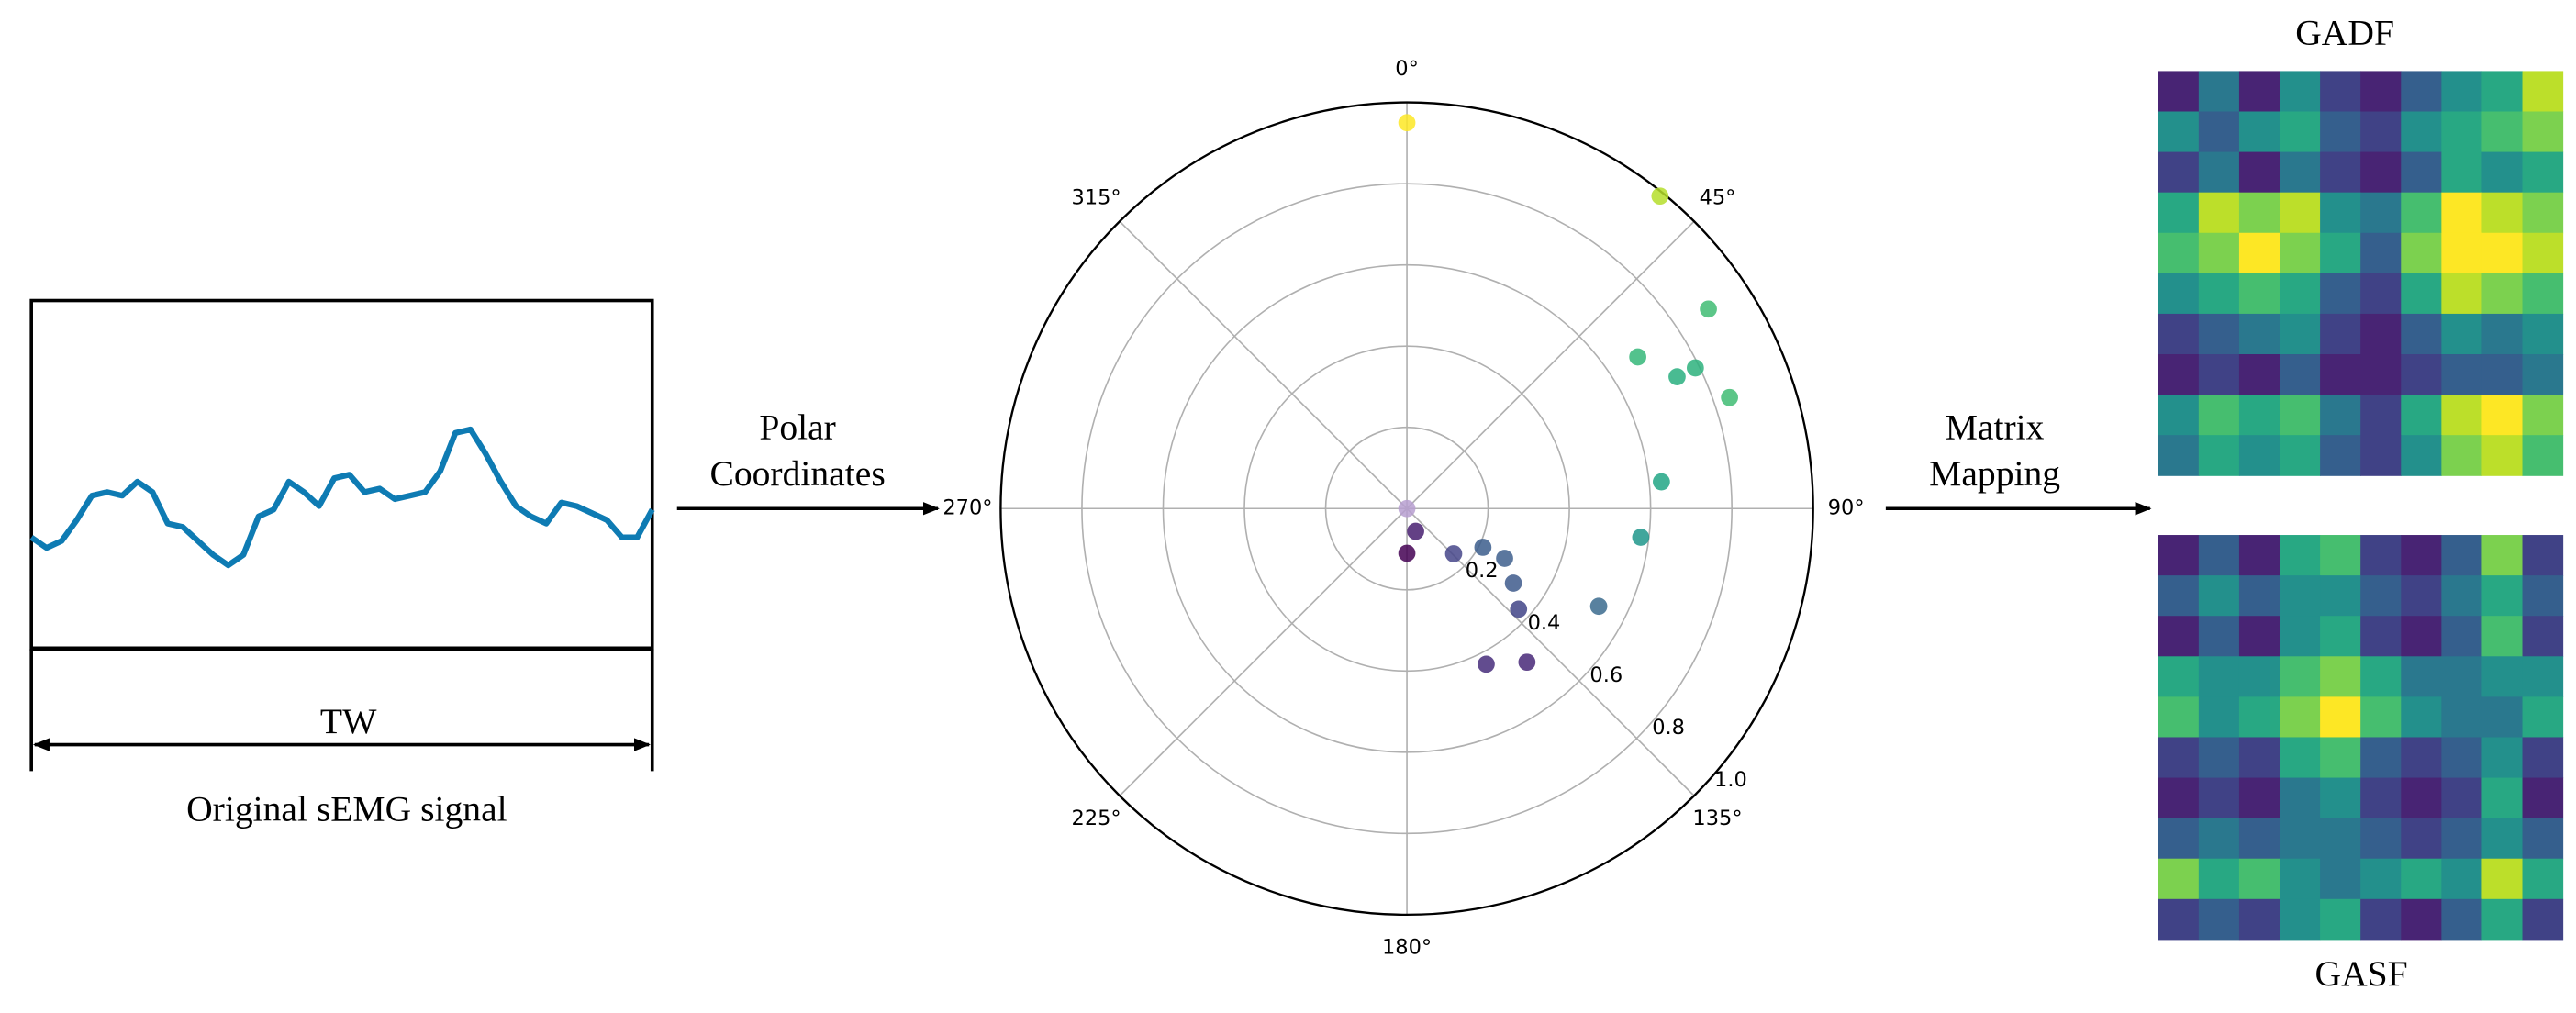 The height and width of the screenshot is (1013, 2576). Describe the element at coordinates (1731, 780) in the screenshot. I see `radius-label: 1.0` at that location.